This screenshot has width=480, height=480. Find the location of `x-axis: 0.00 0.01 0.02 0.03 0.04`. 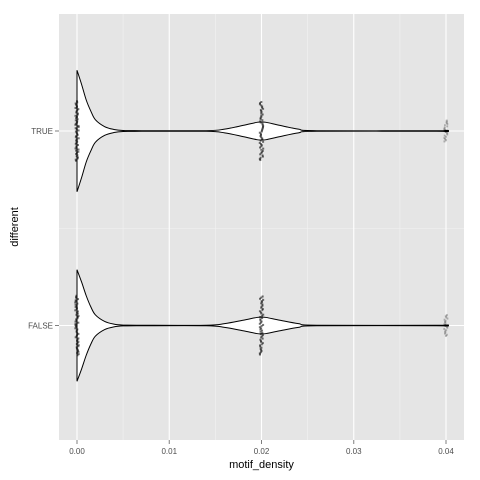

x-axis: 0.00 0.01 0.02 0.03 0.04 is located at coordinates (261, 448).